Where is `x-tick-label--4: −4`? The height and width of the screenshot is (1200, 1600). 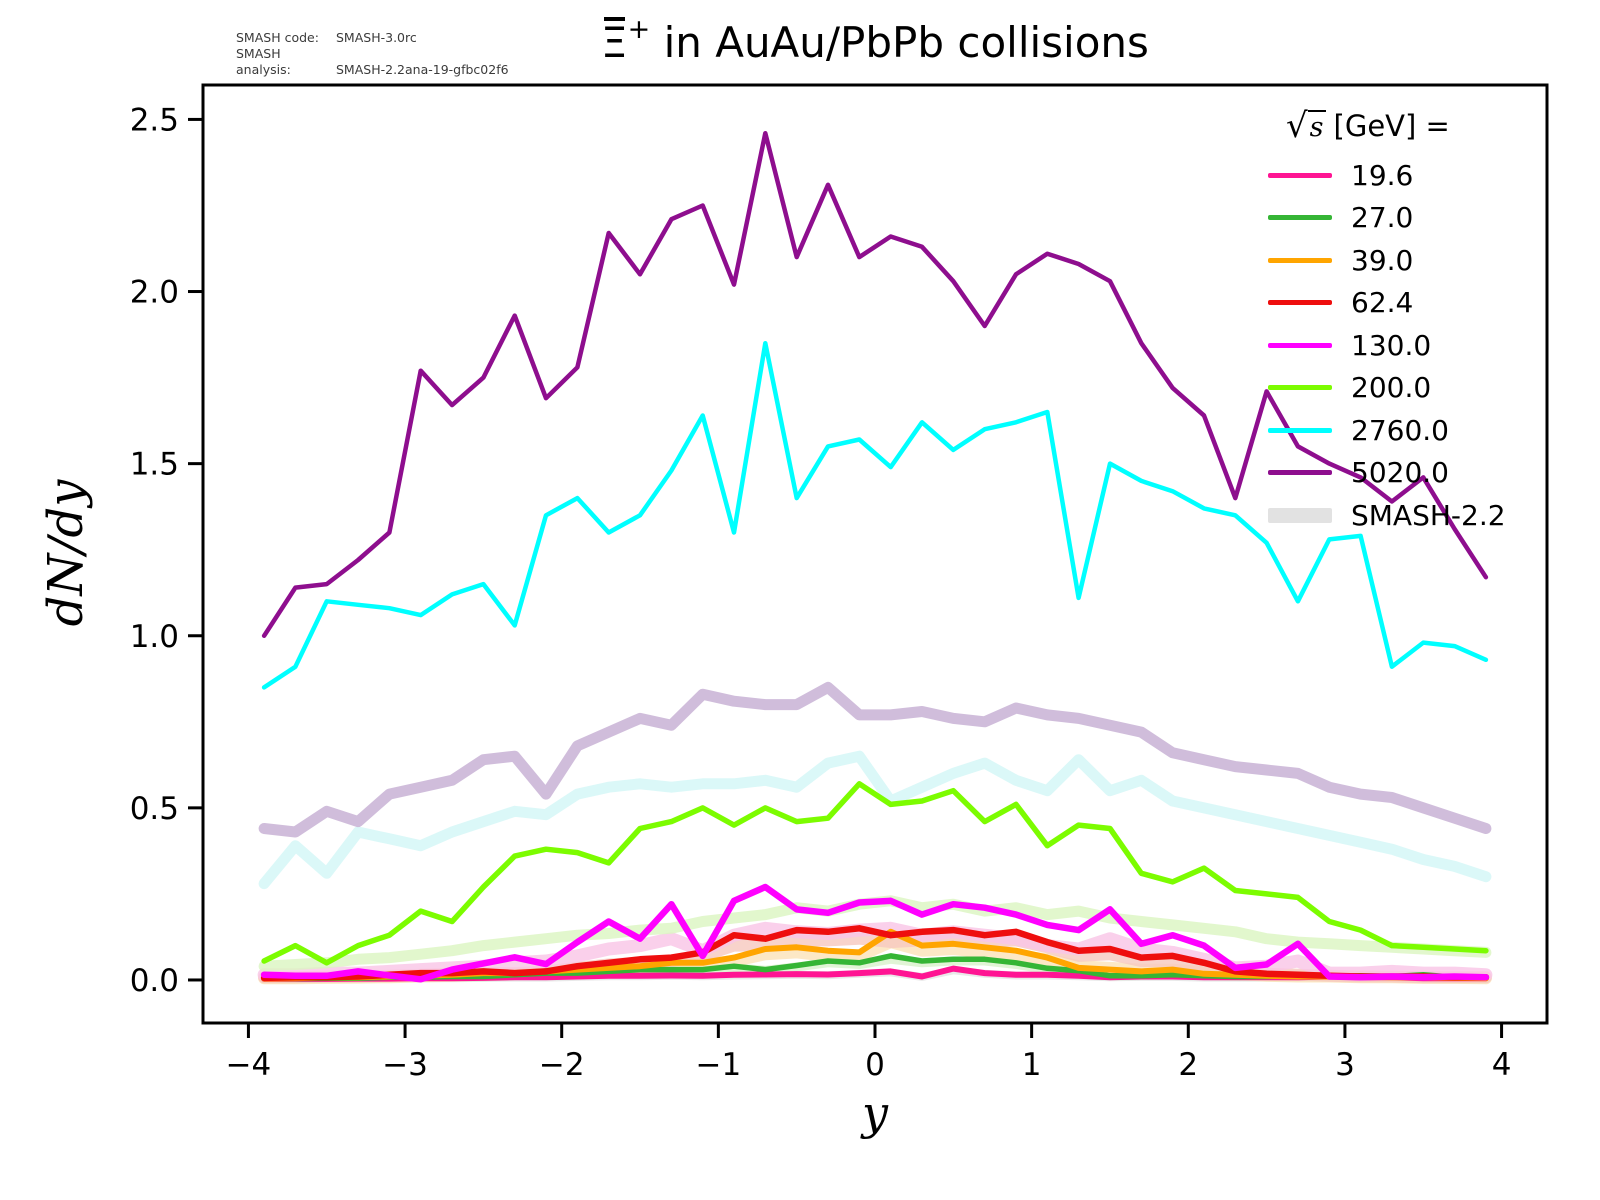
x-tick-label--4: −4 is located at coordinates (249, 1065).